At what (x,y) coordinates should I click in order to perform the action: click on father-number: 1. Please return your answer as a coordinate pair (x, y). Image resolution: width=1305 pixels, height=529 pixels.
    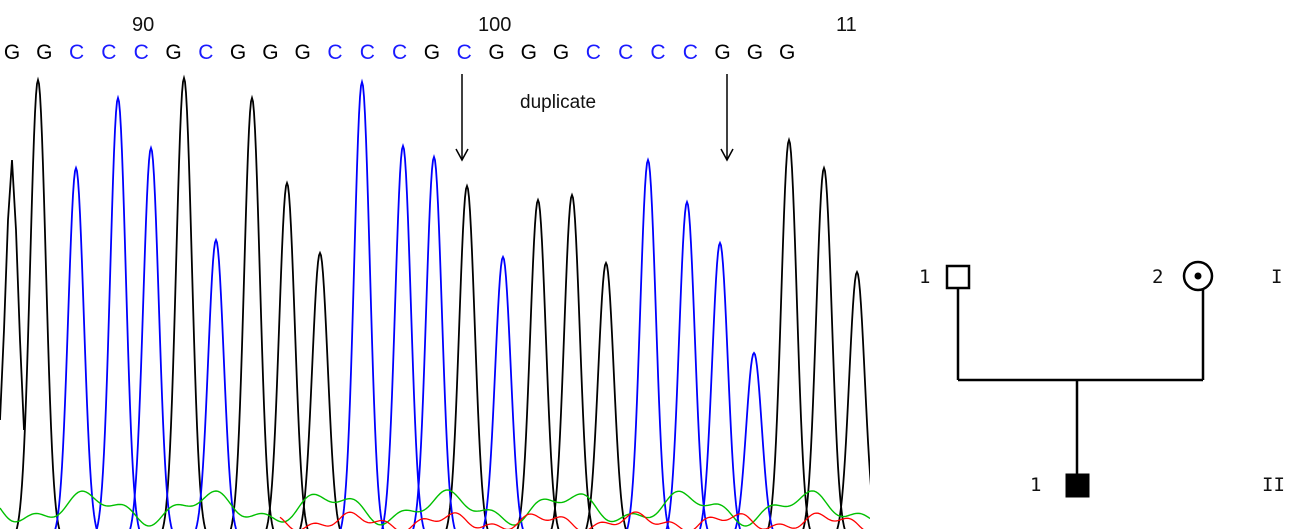
    Looking at the image, I should click on (925, 277).